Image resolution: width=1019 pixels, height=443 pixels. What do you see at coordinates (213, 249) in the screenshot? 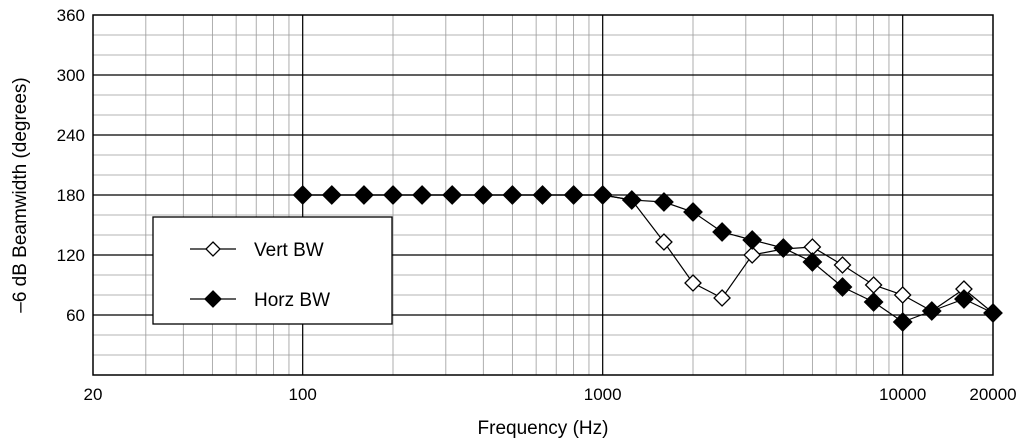
I see `legend-marker-open-diamond` at bounding box center [213, 249].